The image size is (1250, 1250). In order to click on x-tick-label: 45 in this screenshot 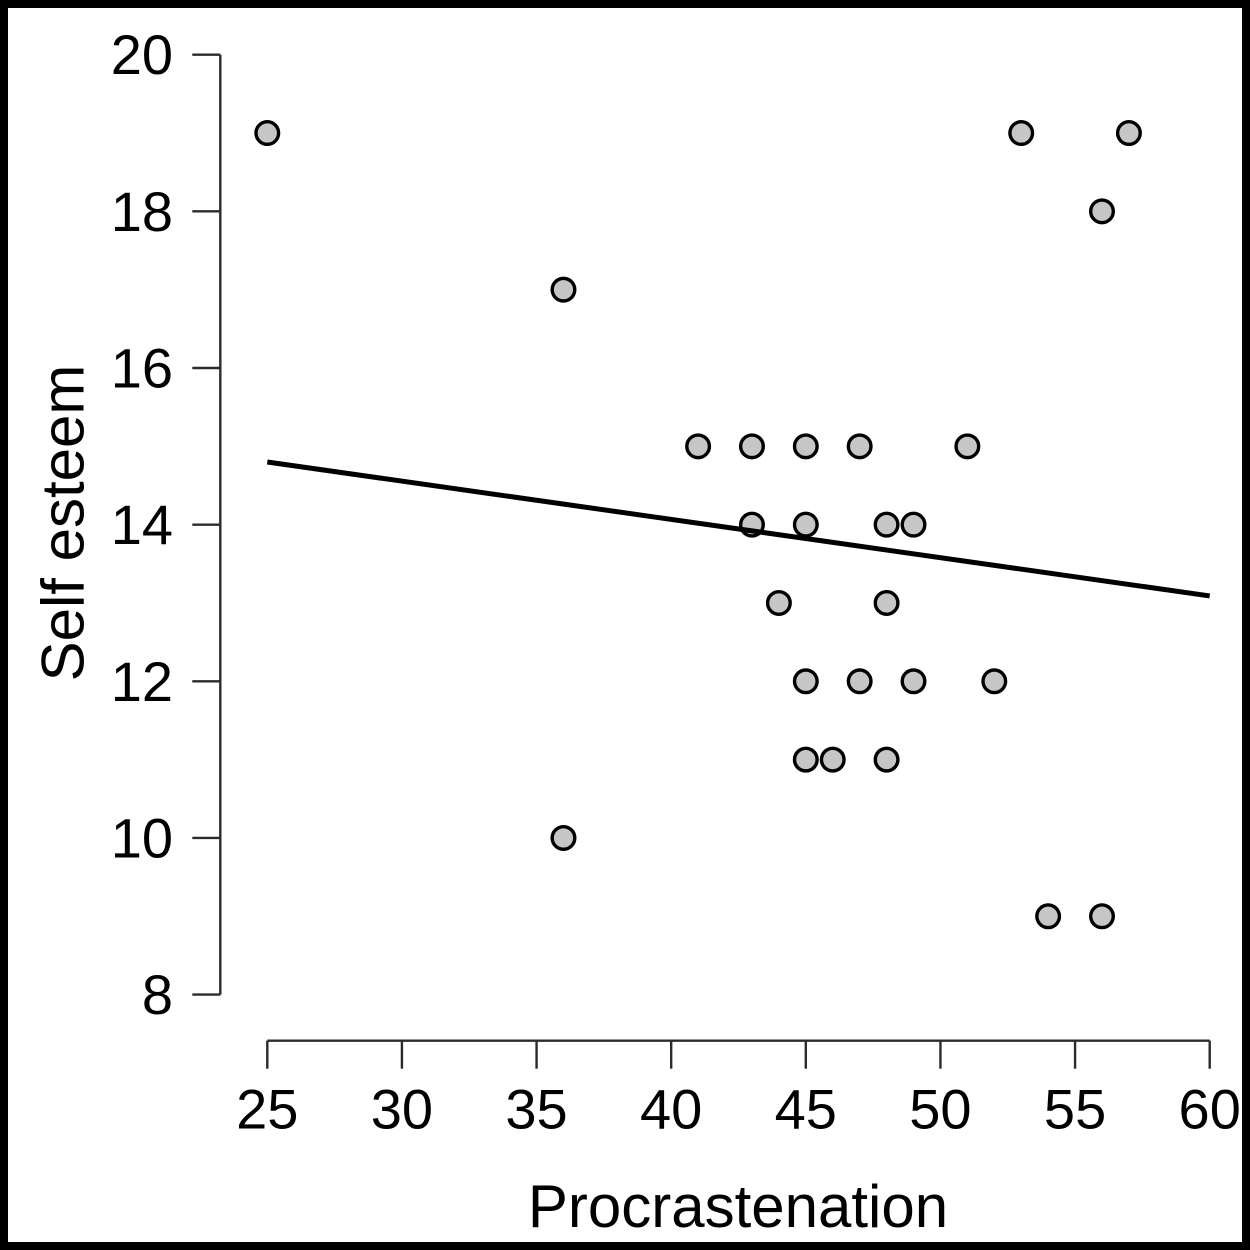, I will do `click(806, 1109)`.